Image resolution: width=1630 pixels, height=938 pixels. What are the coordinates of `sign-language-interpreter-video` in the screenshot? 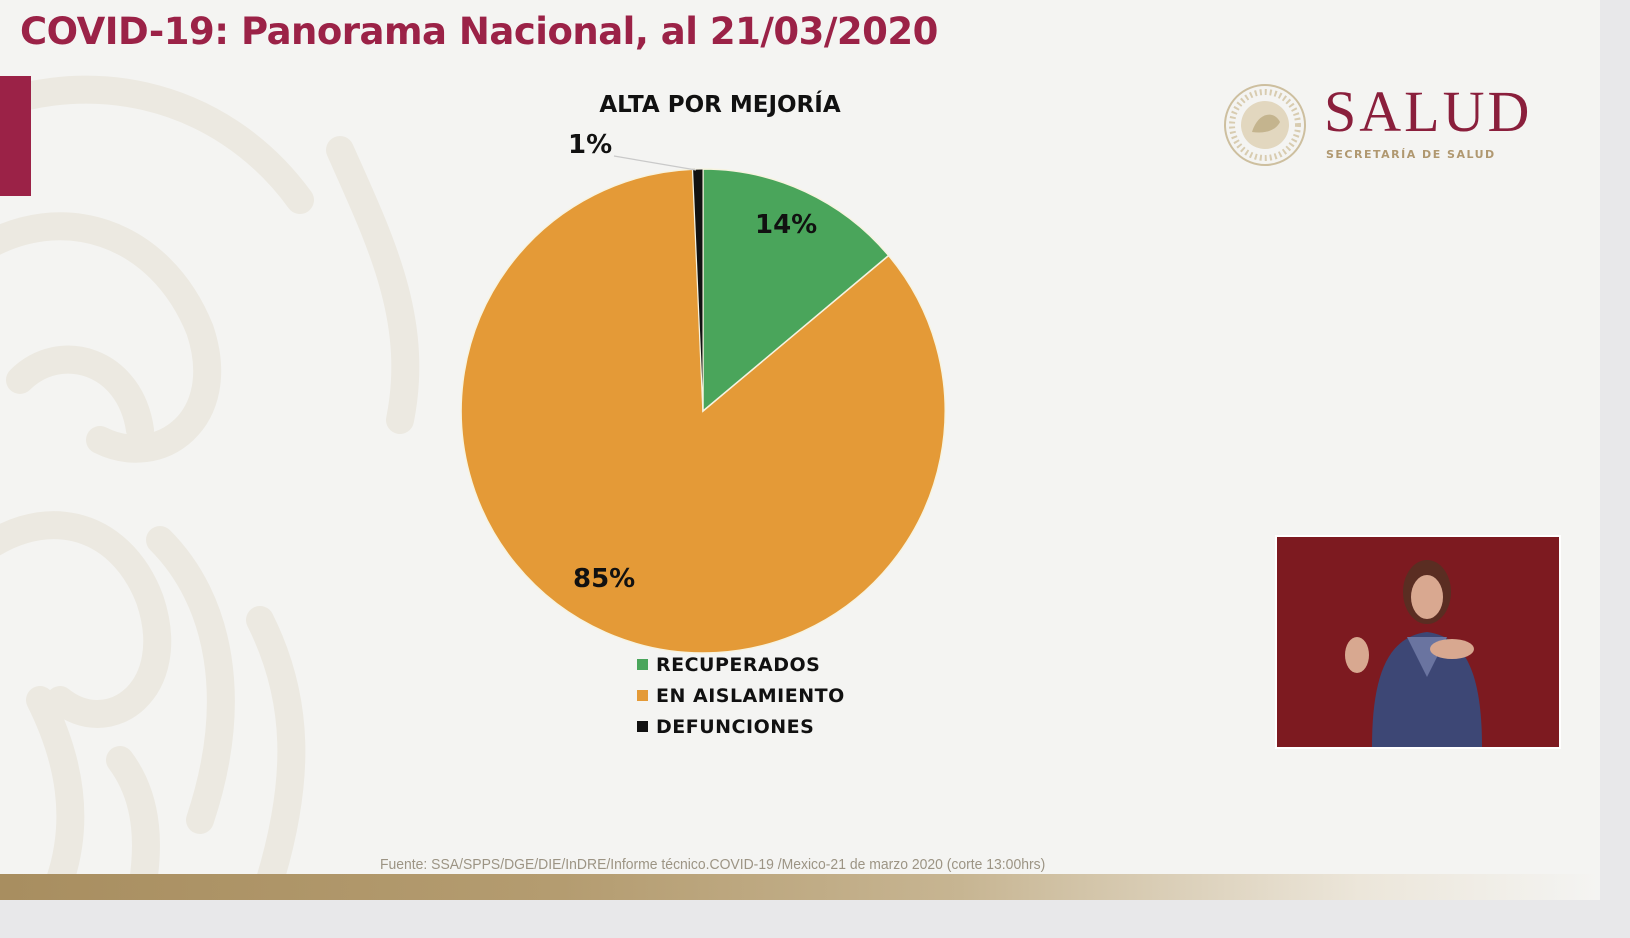 It's located at (1418, 642).